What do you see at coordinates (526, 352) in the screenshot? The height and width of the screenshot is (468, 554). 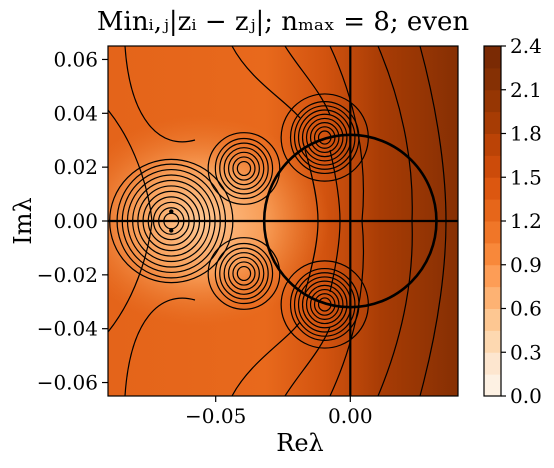 I see `colorbar-tick-label: 0.3` at bounding box center [526, 352].